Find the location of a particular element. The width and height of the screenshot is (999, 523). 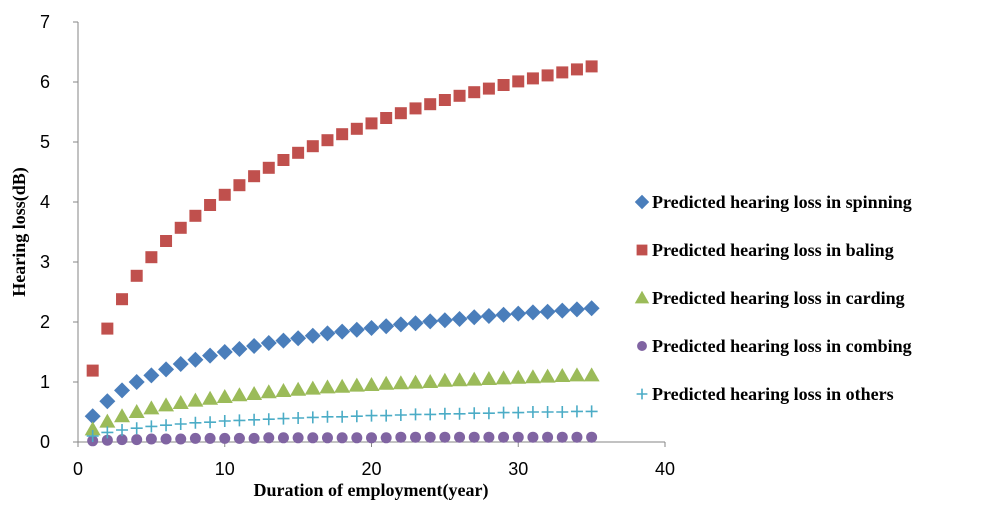

legend-label: Predicted hearing loss in baling is located at coordinates (773, 250).